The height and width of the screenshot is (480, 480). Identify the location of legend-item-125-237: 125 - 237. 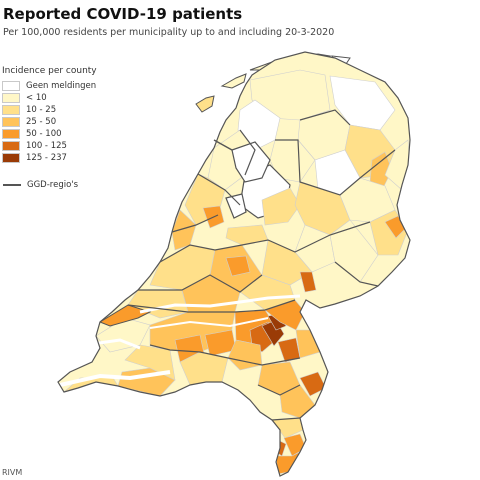
(67, 157).